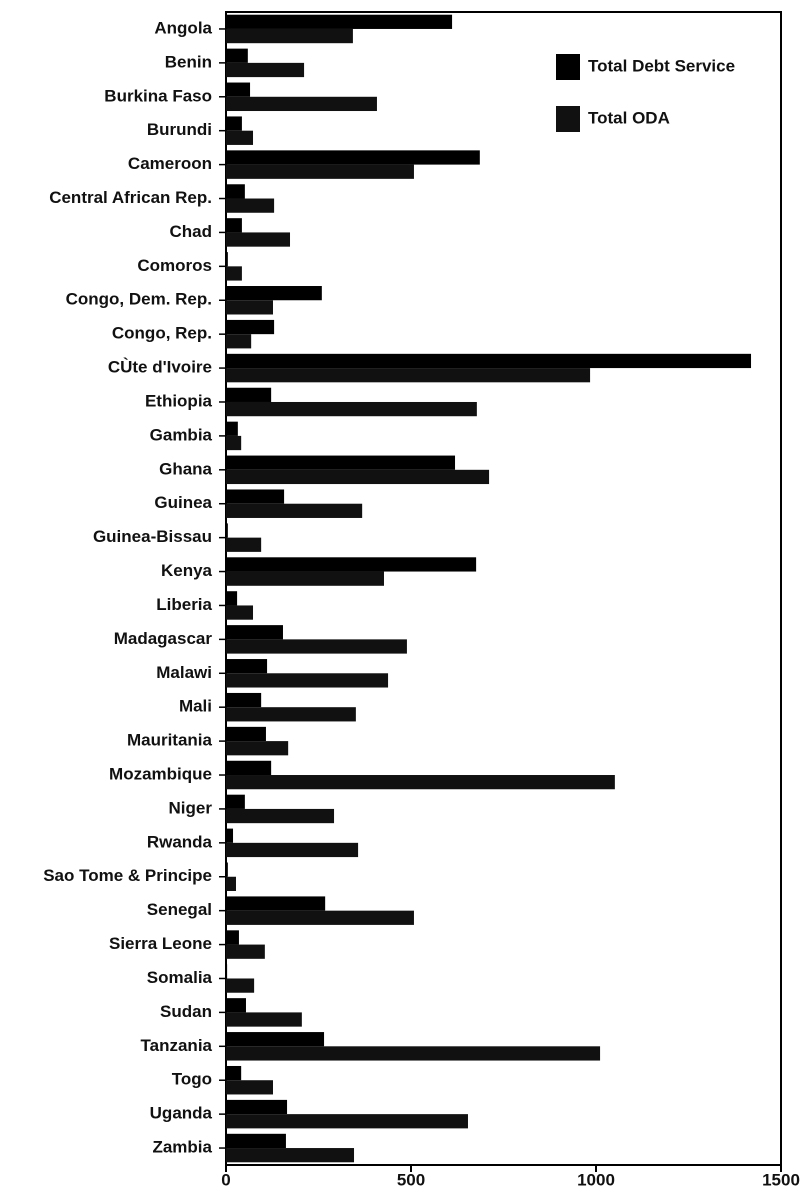 The height and width of the screenshot is (1193, 803). Describe the element at coordinates (187, 570) in the screenshot. I see `y-tick-label: Kenya` at that location.